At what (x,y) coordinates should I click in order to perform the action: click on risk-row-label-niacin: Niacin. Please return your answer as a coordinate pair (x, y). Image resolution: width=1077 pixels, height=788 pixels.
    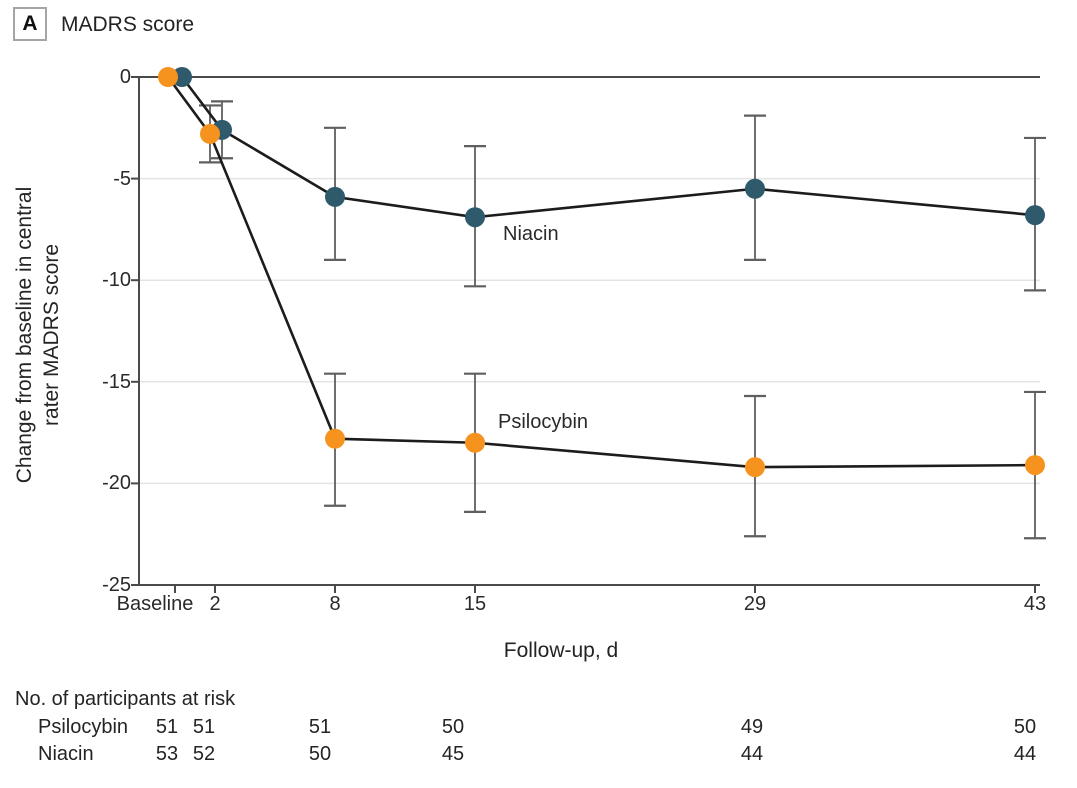
    Looking at the image, I should click on (66, 754).